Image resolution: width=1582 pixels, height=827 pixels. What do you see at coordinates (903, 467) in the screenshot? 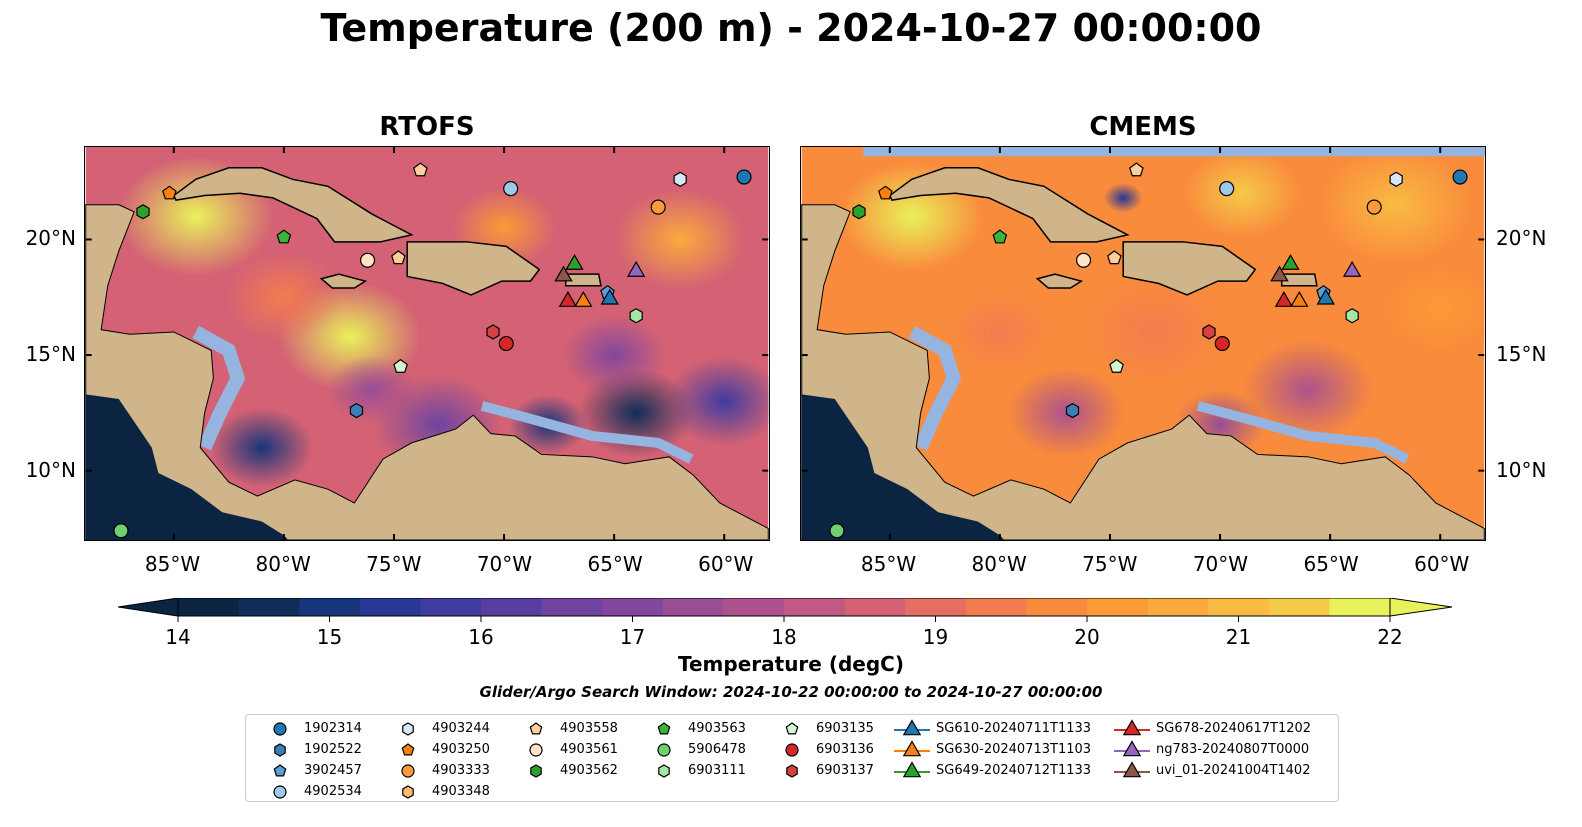
I see `pacific-ocean-overlay` at bounding box center [903, 467].